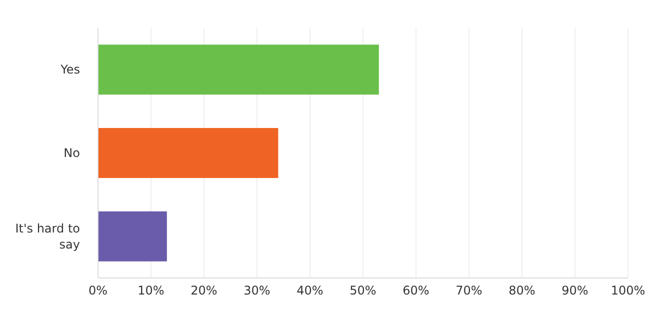  I want to click on x-tick-label: 100%, so click(628, 291).